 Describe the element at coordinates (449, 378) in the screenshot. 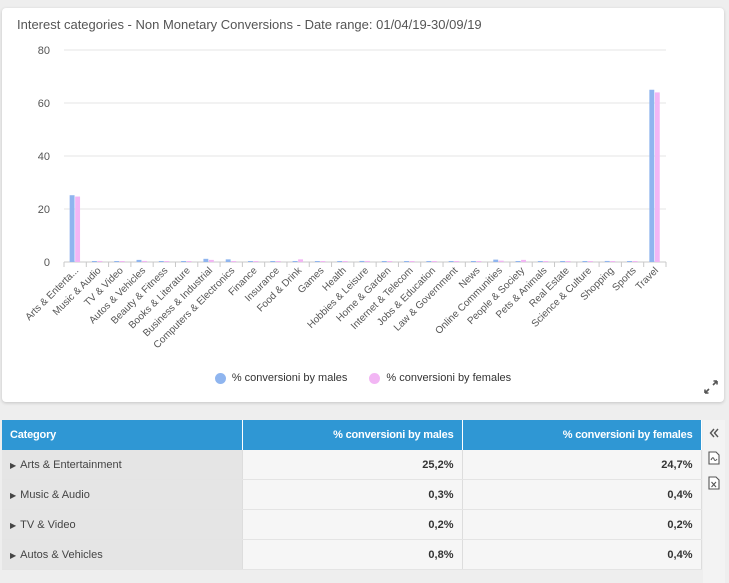

I see `legend-label-females: % conversioni by females` at that location.